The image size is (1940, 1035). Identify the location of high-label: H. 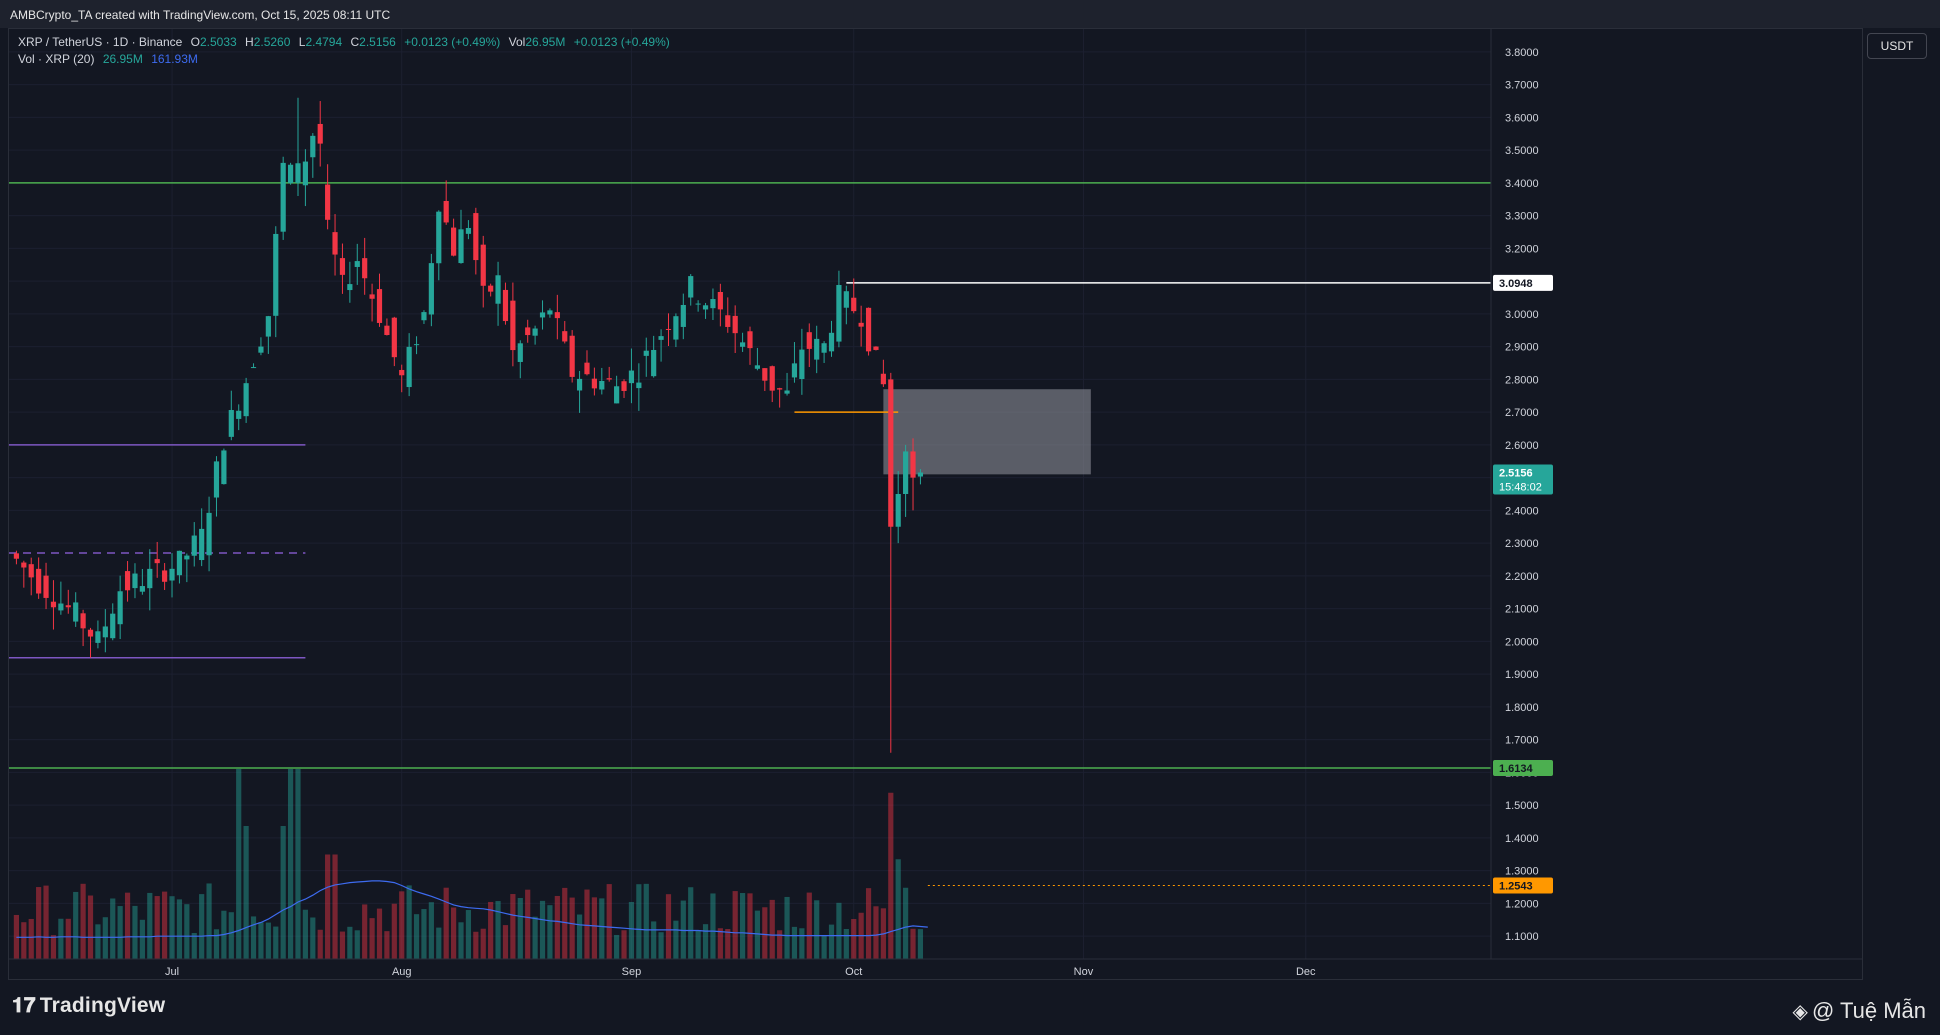
(249, 42).